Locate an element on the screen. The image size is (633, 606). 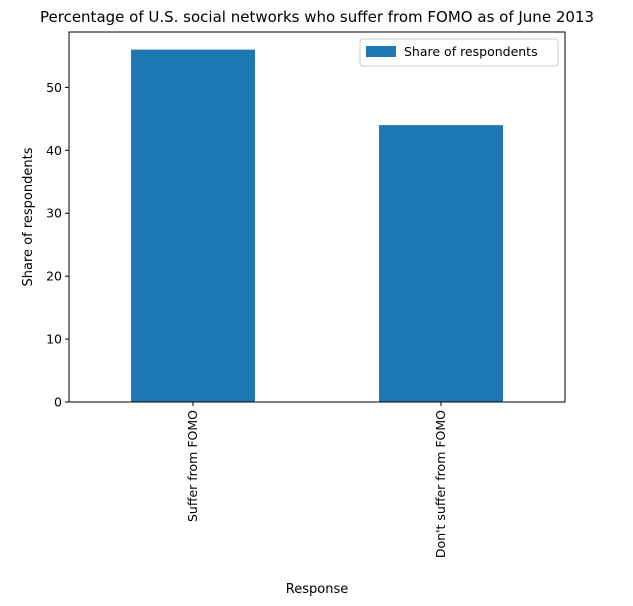
legend-frame is located at coordinates (459, 52).